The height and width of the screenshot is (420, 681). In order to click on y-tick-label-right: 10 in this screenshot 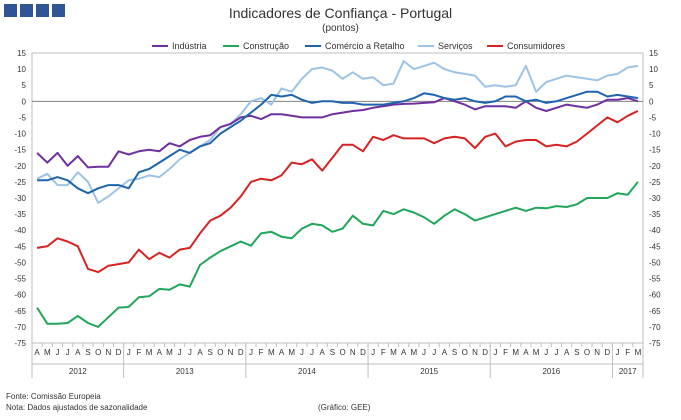, I will do `click(653, 69)`.